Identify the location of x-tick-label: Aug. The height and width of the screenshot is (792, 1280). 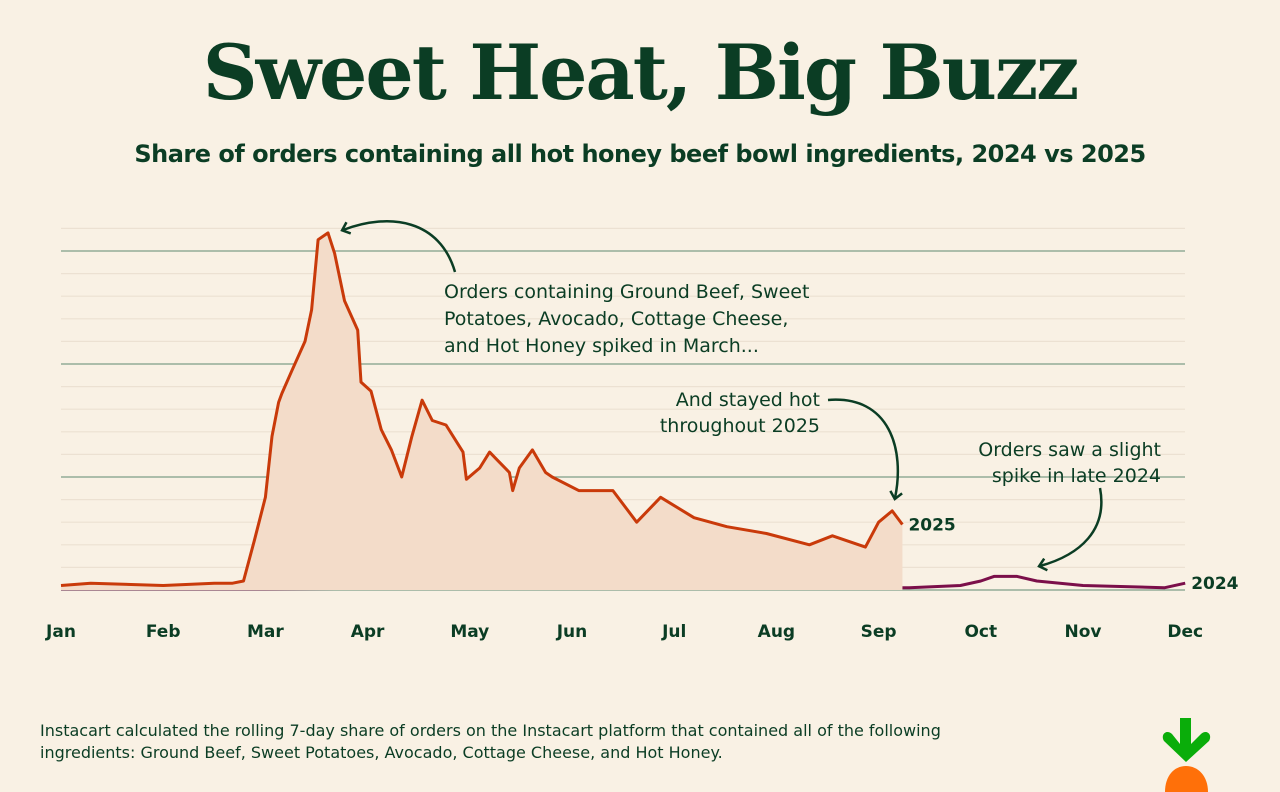
(776, 632).